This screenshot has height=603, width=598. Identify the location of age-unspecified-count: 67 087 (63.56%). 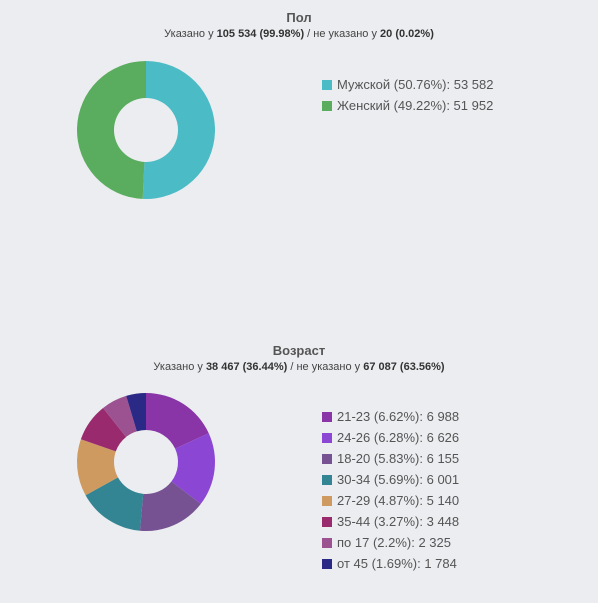
(404, 367).